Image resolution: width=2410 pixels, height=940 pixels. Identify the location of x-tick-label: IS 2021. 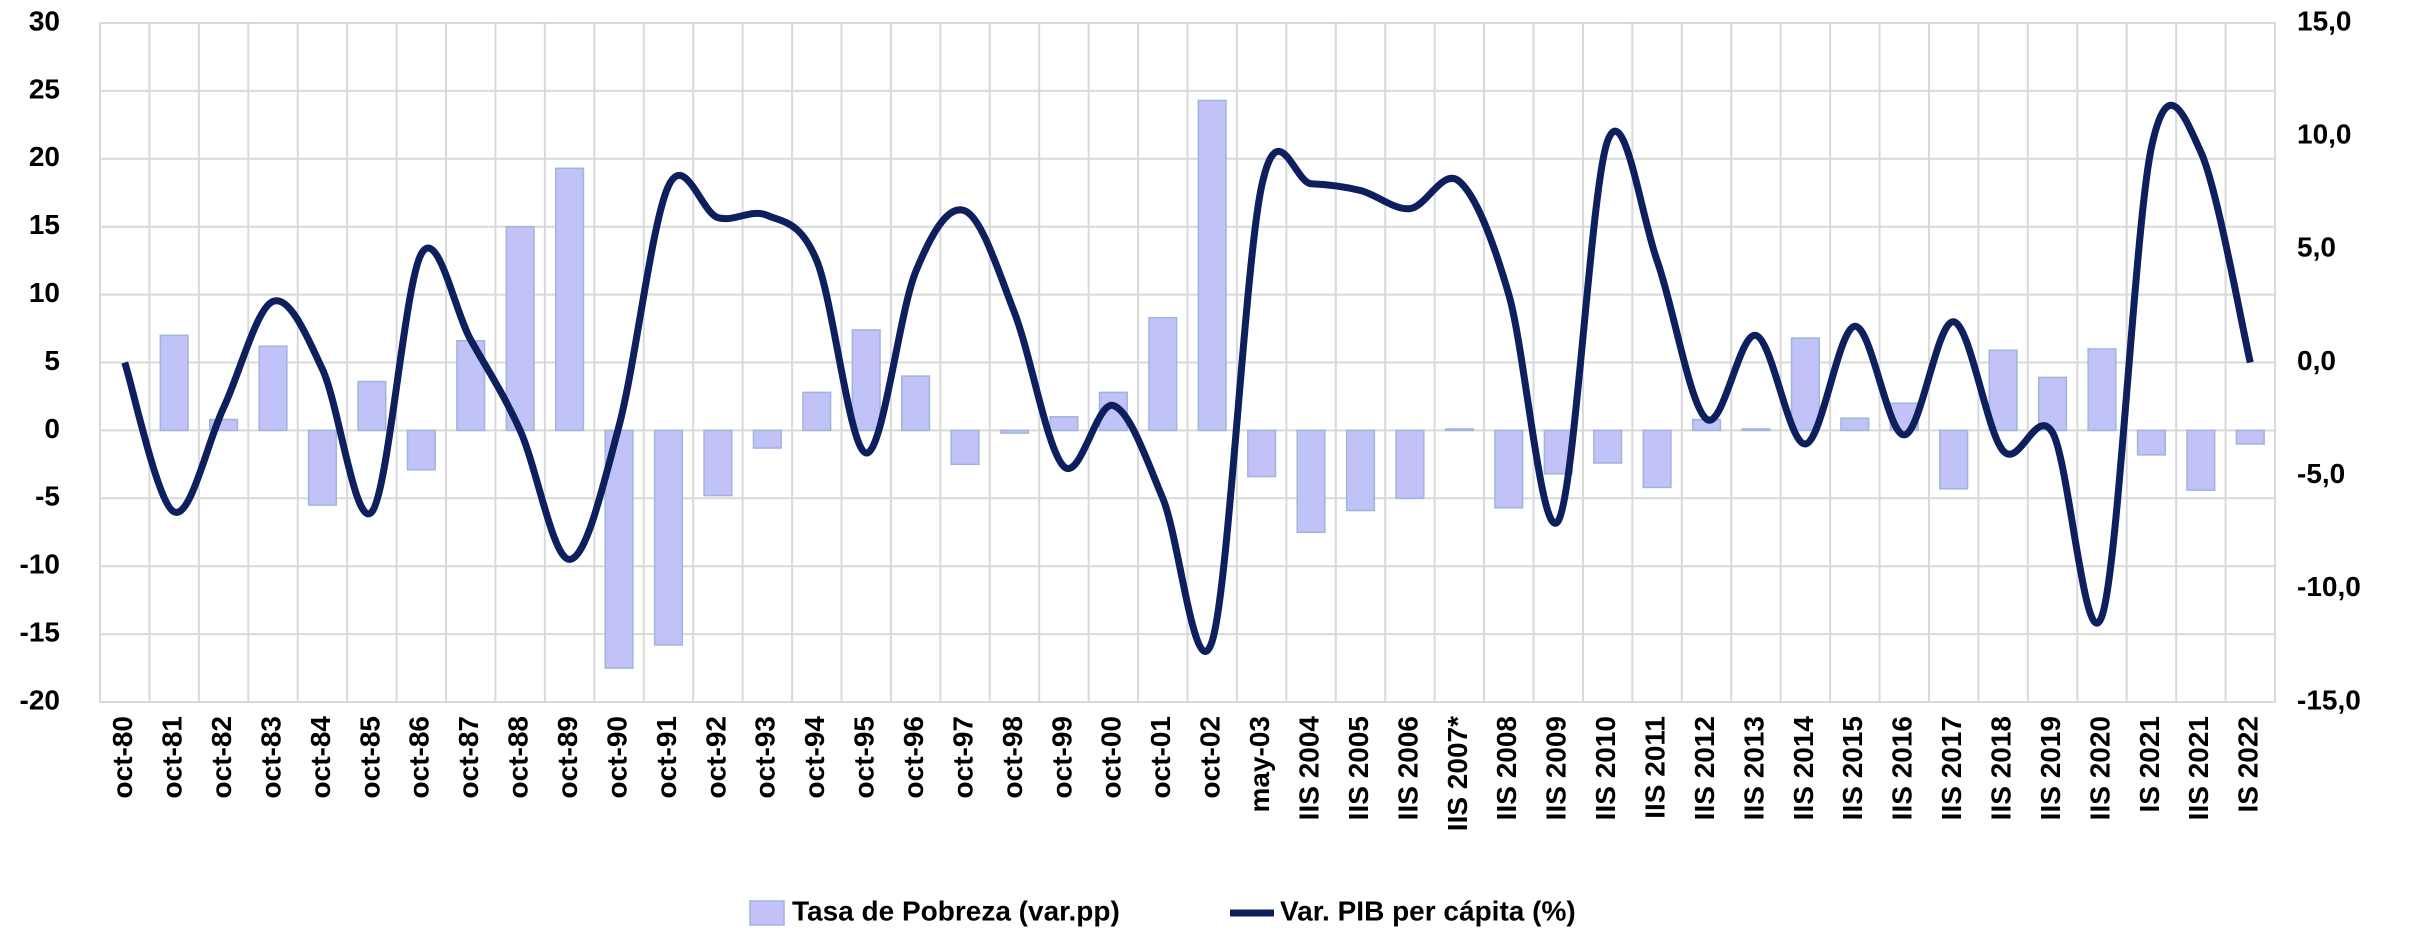
(2149, 764).